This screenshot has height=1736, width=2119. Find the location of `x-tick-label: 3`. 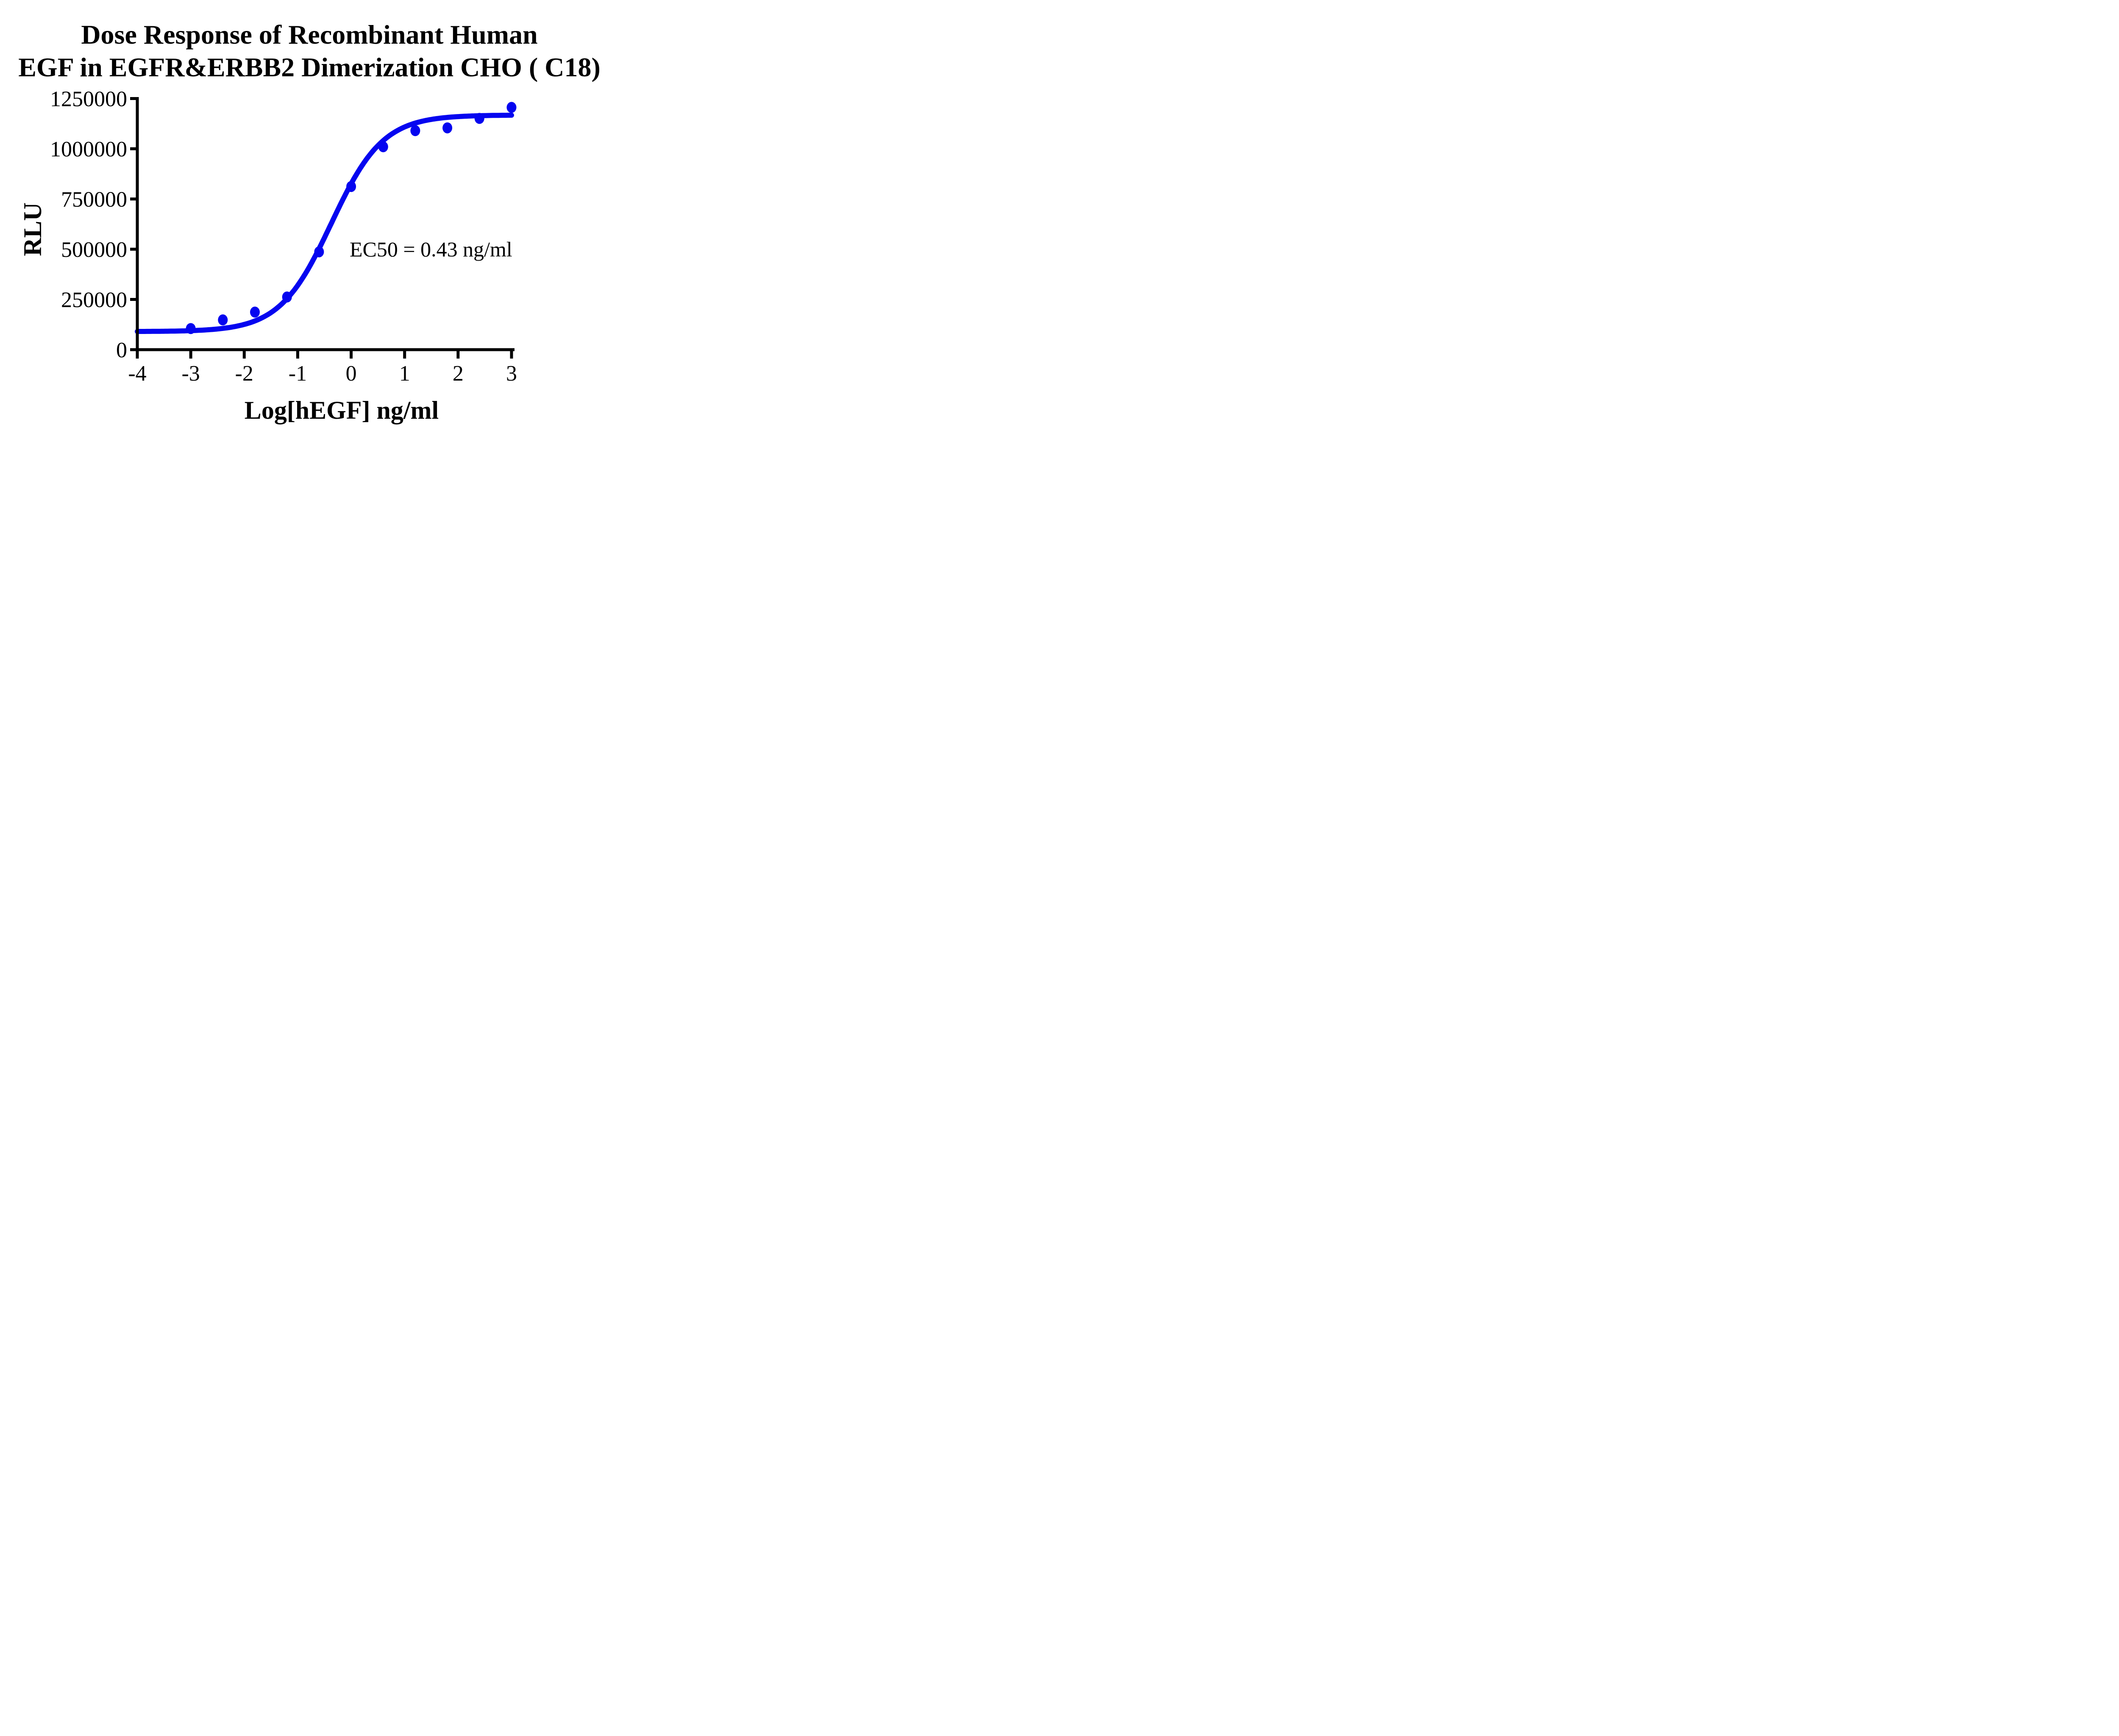

x-tick-label: 3 is located at coordinates (512, 374).